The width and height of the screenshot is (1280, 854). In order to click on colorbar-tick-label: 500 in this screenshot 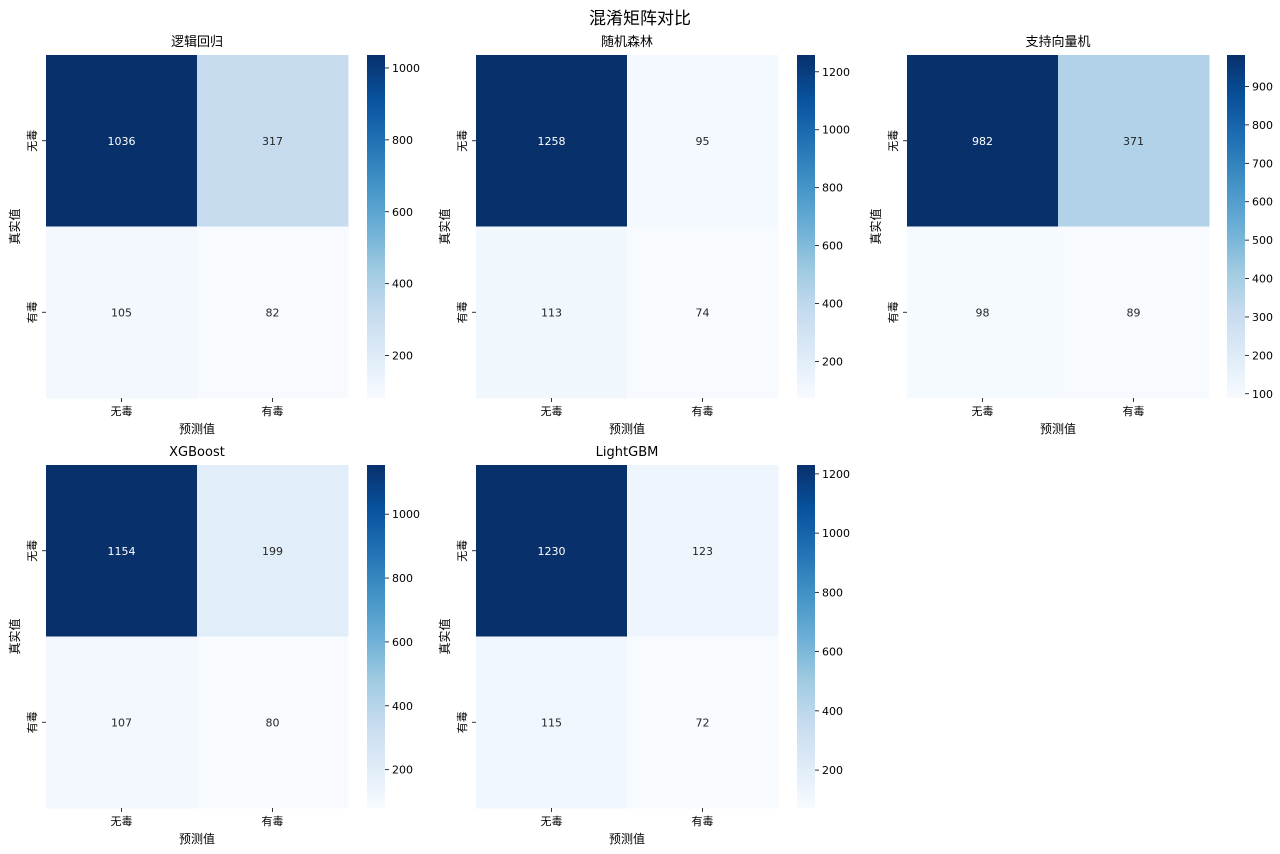, I will do `click(1262, 240)`.